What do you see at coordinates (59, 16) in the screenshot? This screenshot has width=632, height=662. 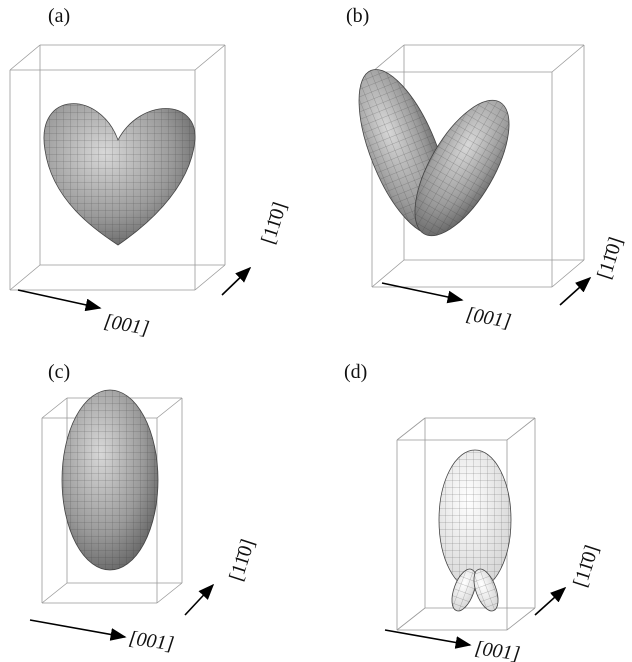 I see `panel-label: (a)` at bounding box center [59, 16].